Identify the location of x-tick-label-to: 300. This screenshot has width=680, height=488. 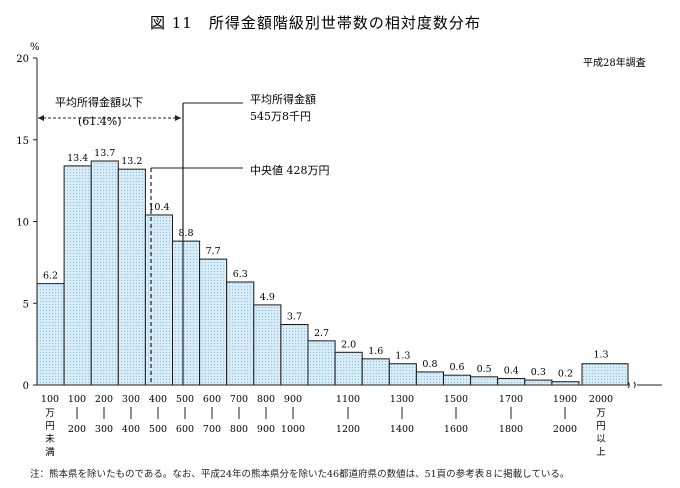
(104, 429).